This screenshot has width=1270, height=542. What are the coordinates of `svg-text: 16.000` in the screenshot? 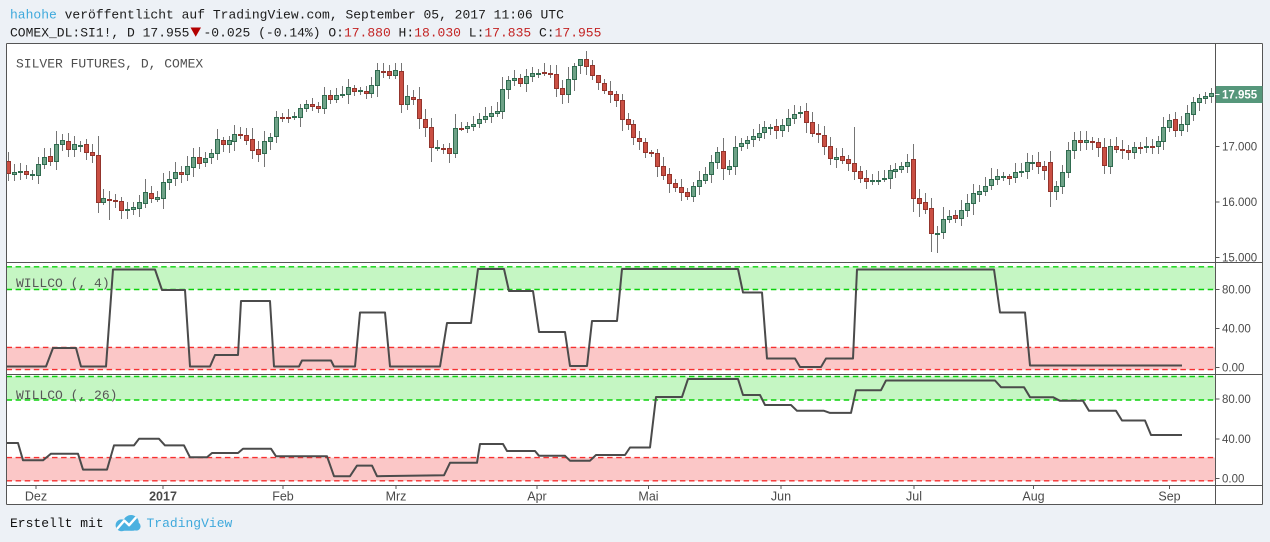 It's located at (1239, 203).